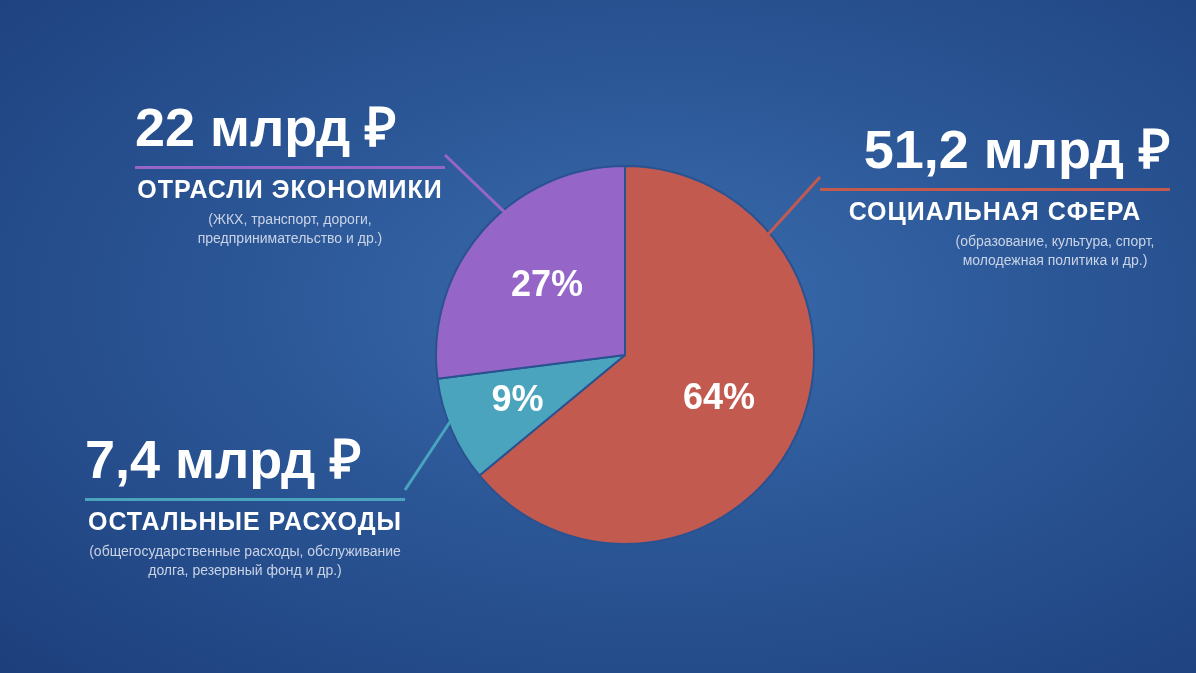 The image size is (1196, 673). What do you see at coordinates (995, 211) in the screenshot?
I see `slice-label: СОЦИАЛЬНАЯ СФЕРА` at bounding box center [995, 211].